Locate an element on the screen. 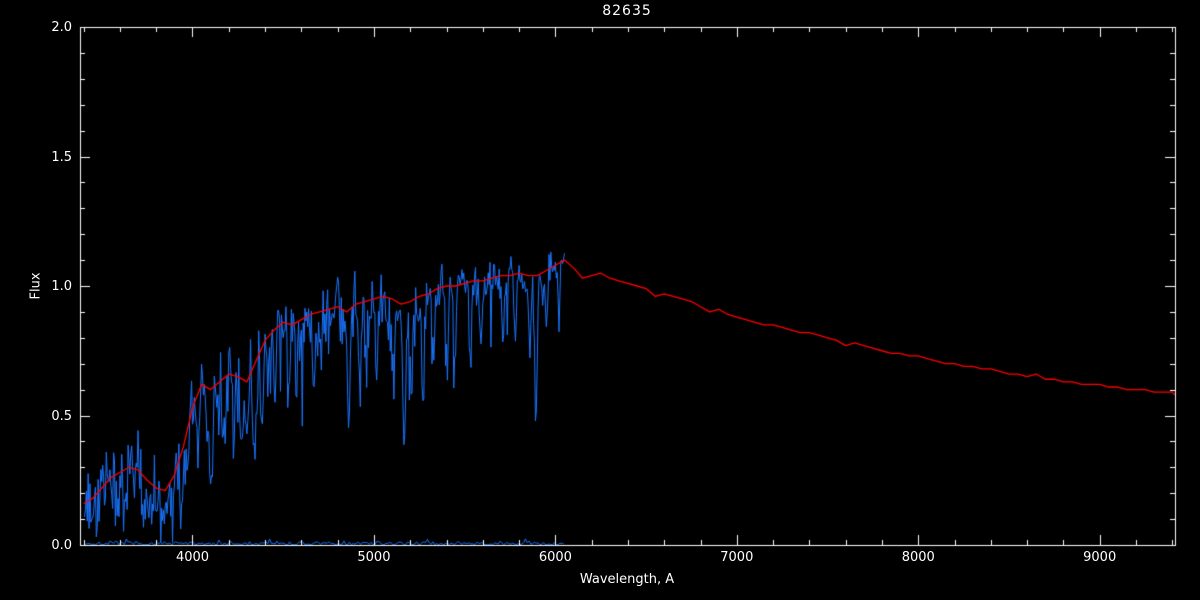 This screenshot has height=600, width=1200. y-tick-label: 1.5 is located at coordinates (61, 157).